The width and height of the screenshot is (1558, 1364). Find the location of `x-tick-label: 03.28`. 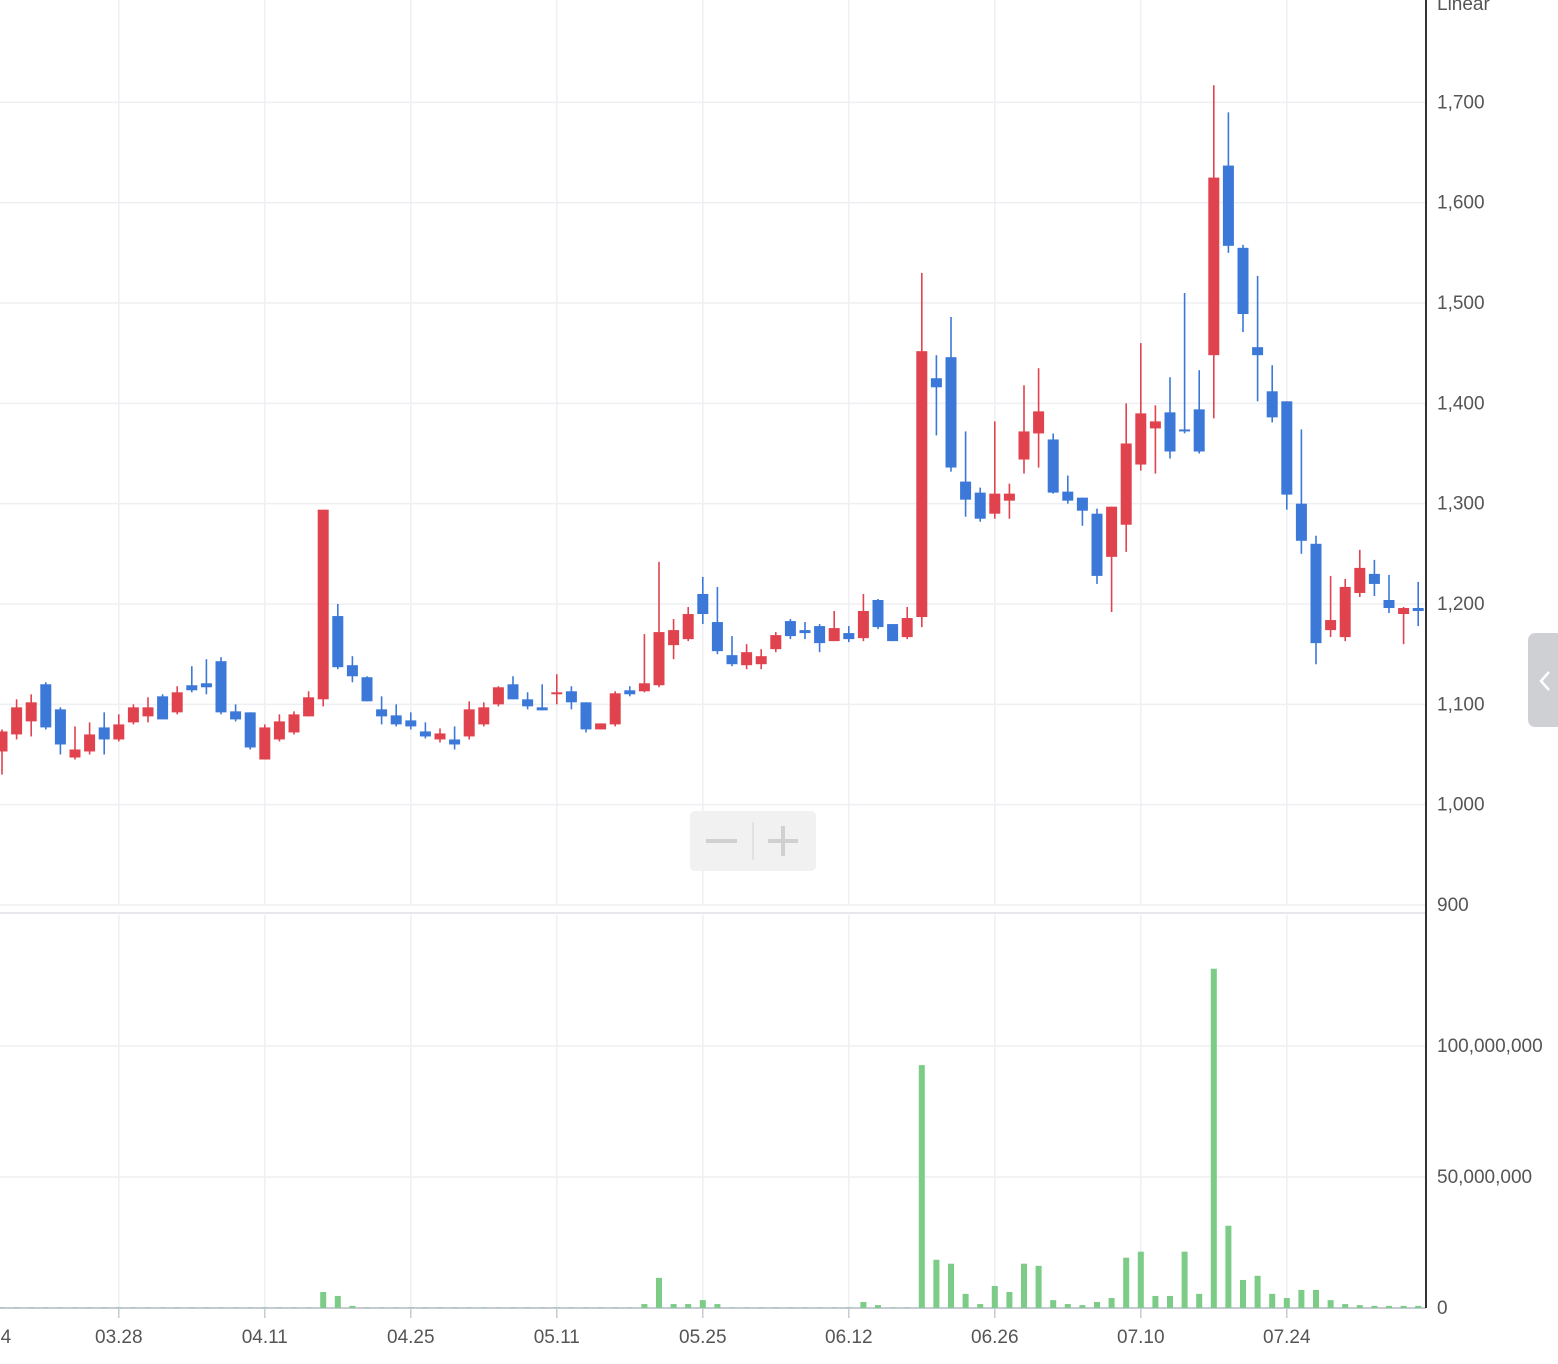

x-tick-label: 03.28 is located at coordinates (119, 1337).